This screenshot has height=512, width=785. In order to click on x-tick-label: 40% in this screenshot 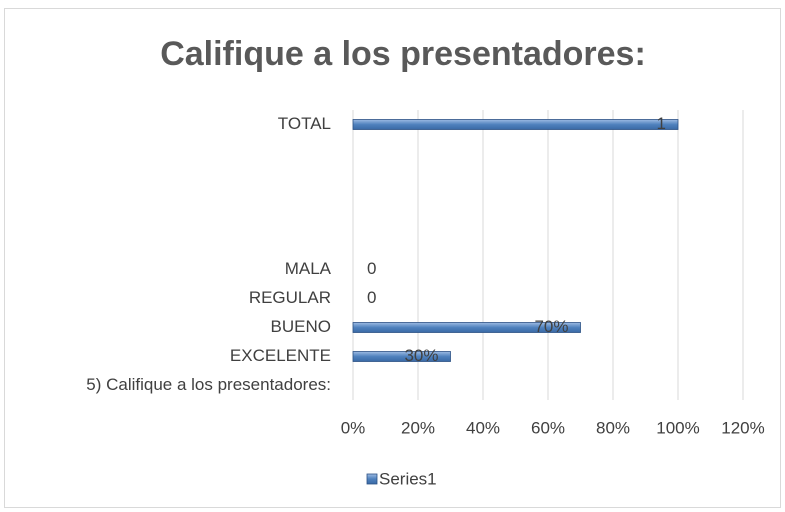, I will do `click(483, 427)`.